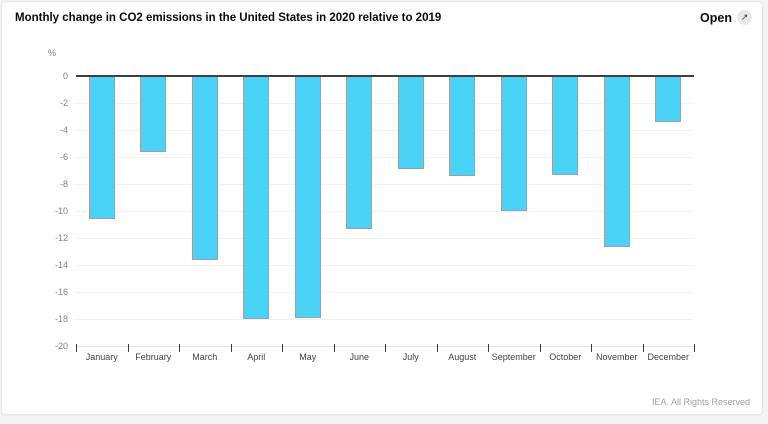 The image size is (768, 424). What do you see at coordinates (308, 357) in the screenshot?
I see `x-tick-label: May` at bounding box center [308, 357].